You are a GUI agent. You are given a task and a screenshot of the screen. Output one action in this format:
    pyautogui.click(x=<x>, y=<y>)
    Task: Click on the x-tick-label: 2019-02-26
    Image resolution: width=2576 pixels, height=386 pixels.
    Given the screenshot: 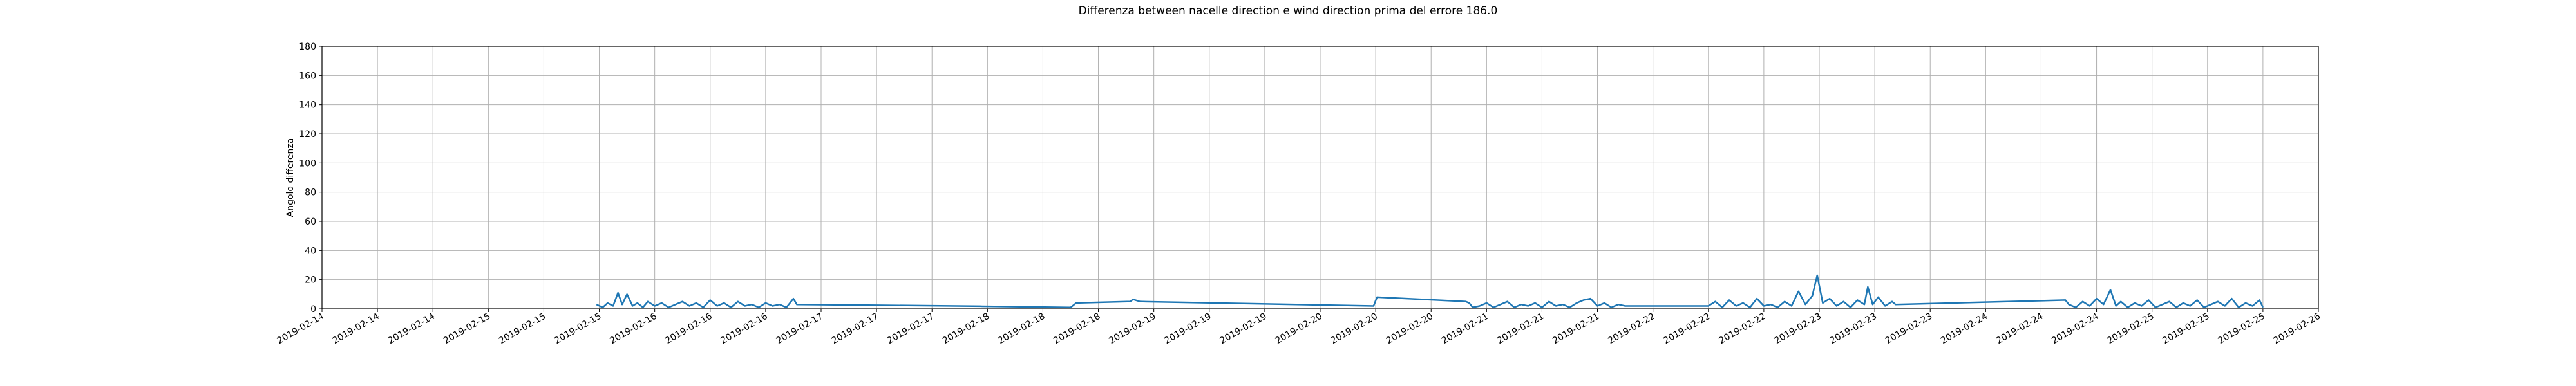 What is the action you would take?
    pyautogui.click(x=2297, y=329)
    